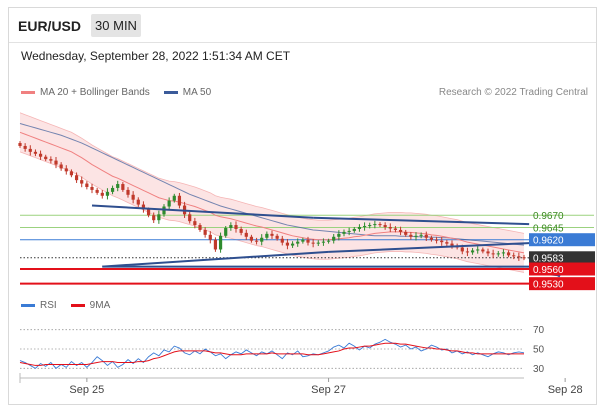  I want to click on level-label-1: 0.9645, so click(548, 228).